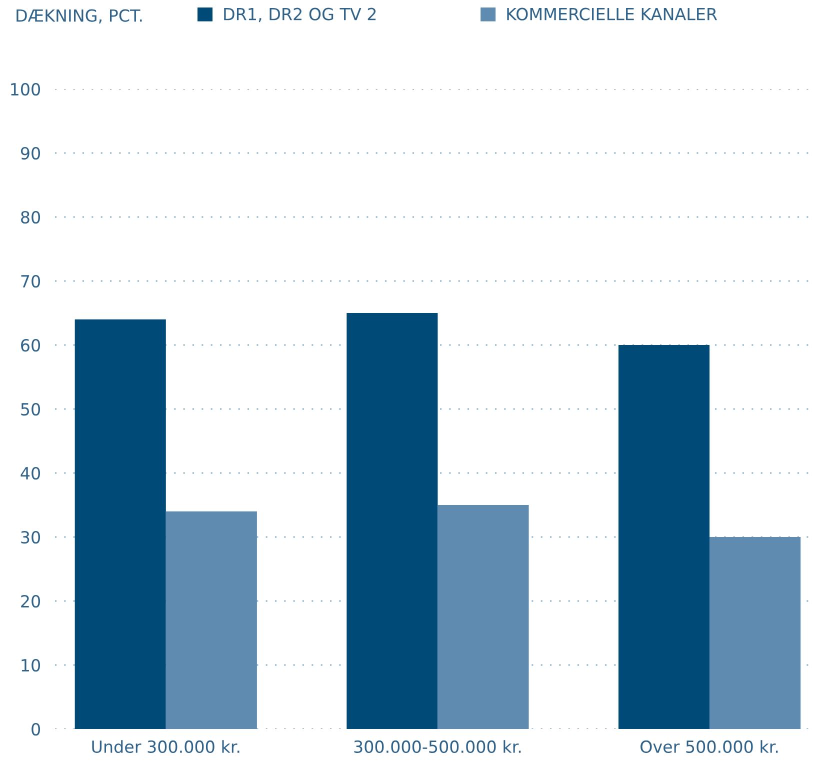 The image size is (821, 764). What do you see at coordinates (30, 217) in the screenshot?
I see `y-tick-label: 80` at bounding box center [30, 217].